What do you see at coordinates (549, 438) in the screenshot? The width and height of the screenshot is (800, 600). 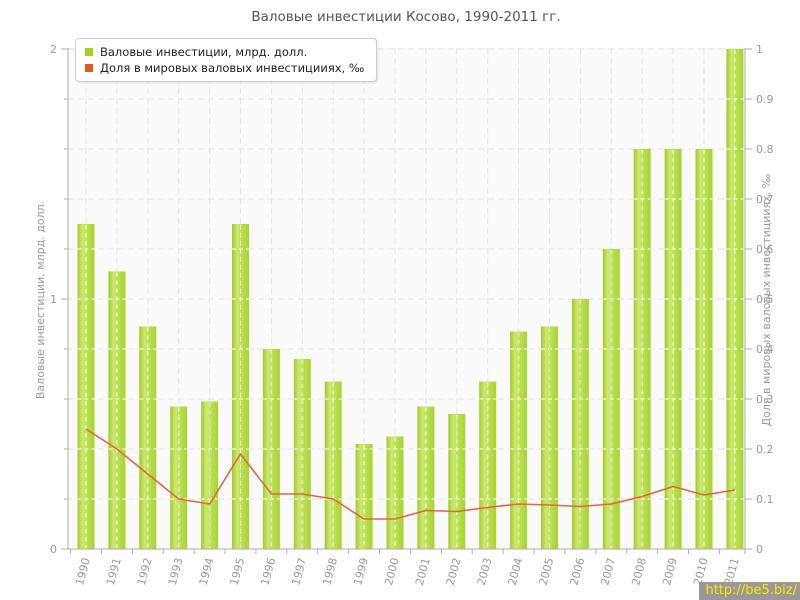 I see `bar-2005` at bounding box center [549, 438].